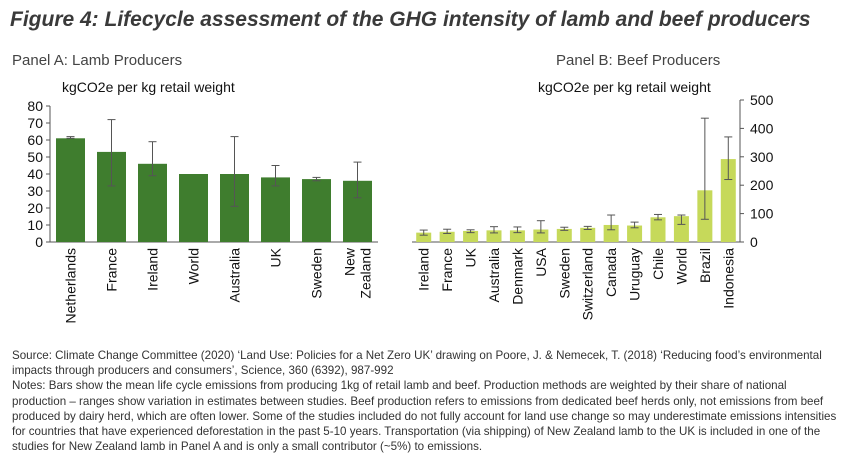 This screenshot has height=466, width=850. What do you see at coordinates (148, 87) in the screenshot?
I see `panel-a-y-label: kgCO2e per kg retail weight` at bounding box center [148, 87].